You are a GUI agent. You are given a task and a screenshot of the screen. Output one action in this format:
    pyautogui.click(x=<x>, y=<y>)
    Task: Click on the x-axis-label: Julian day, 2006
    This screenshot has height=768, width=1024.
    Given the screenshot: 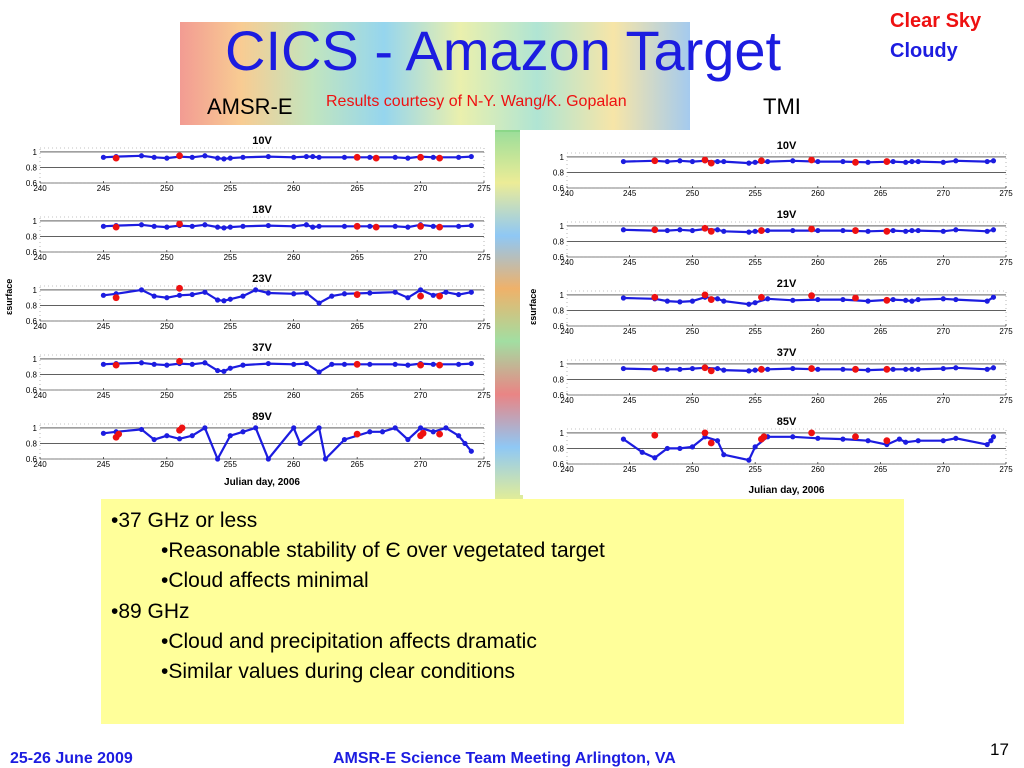 What is the action you would take?
    pyautogui.click(x=262, y=482)
    